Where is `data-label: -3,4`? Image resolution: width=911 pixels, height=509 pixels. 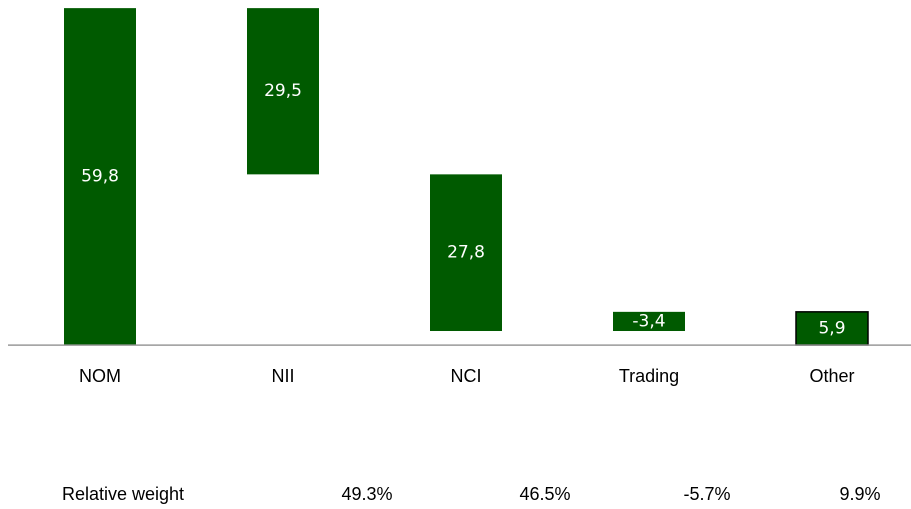 data-label: -3,4 is located at coordinates (648, 321).